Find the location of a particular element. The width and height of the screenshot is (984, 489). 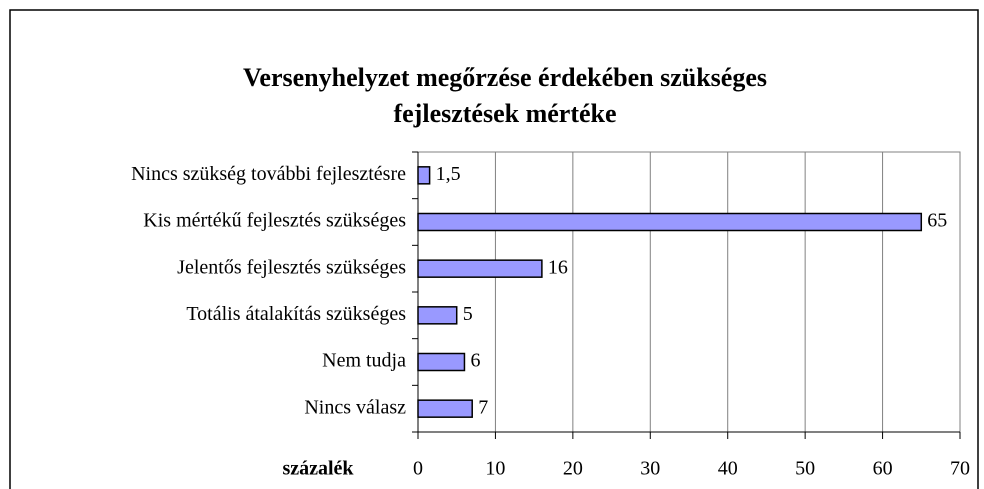

y-tick-label: Nincs válasz is located at coordinates (355, 407).